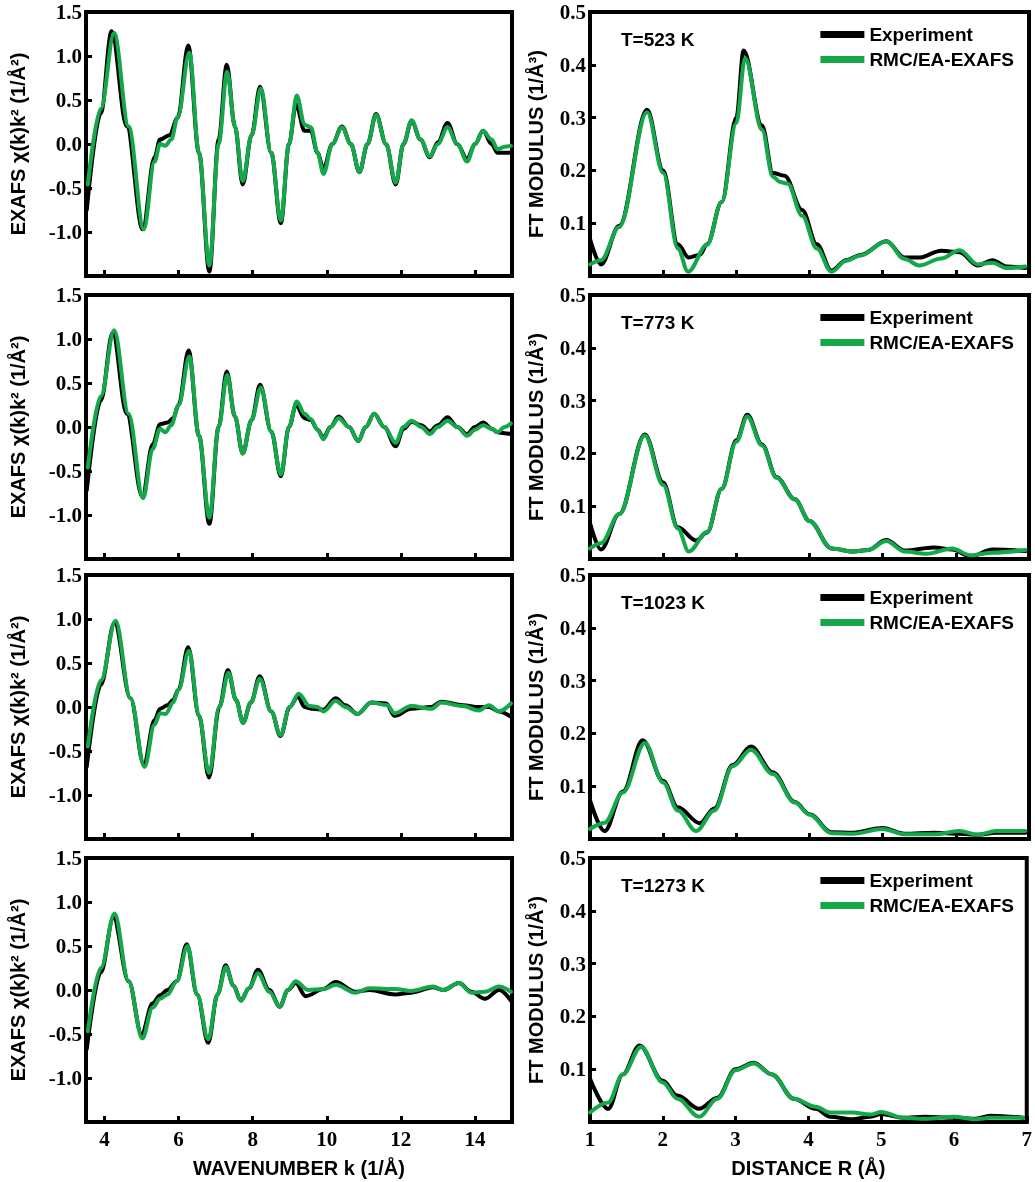  What do you see at coordinates (808, 1167) in the screenshot?
I see `x-axis-title: DISTANCE R (Å)` at bounding box center [808, 1167].